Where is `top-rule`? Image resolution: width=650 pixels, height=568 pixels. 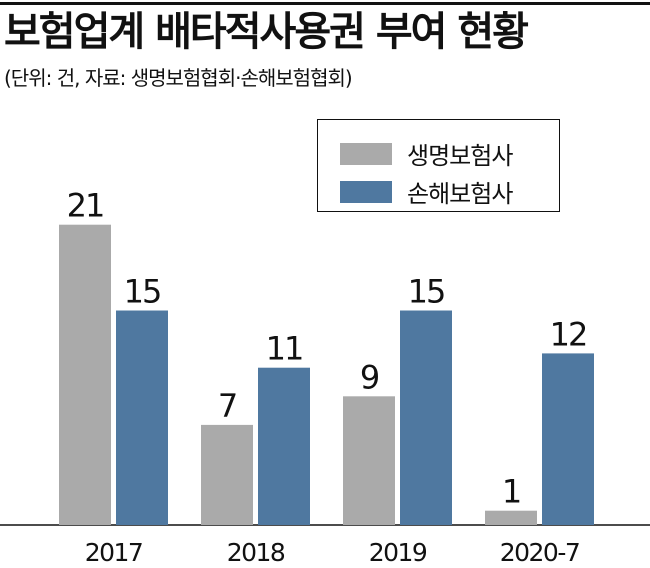 top-rule is located at coordinates (325, 3).